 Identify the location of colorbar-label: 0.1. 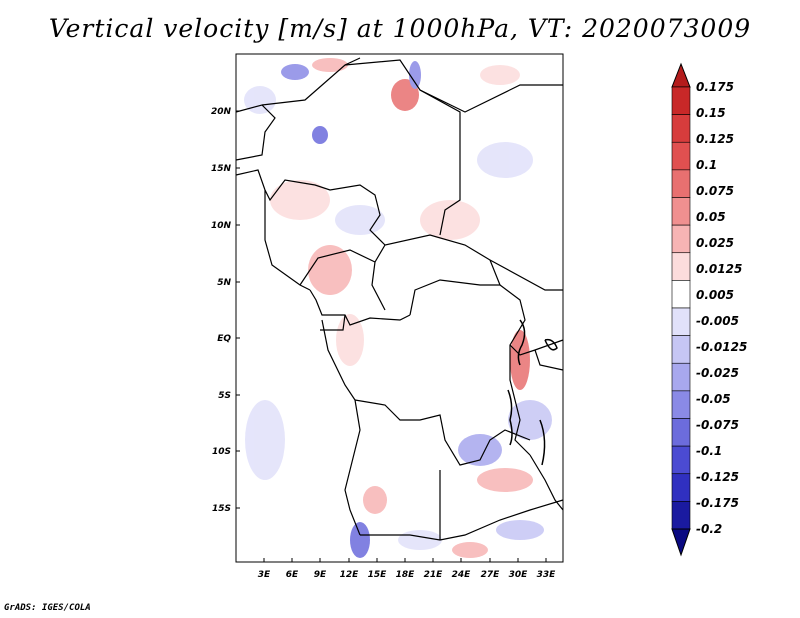
(706, 165).